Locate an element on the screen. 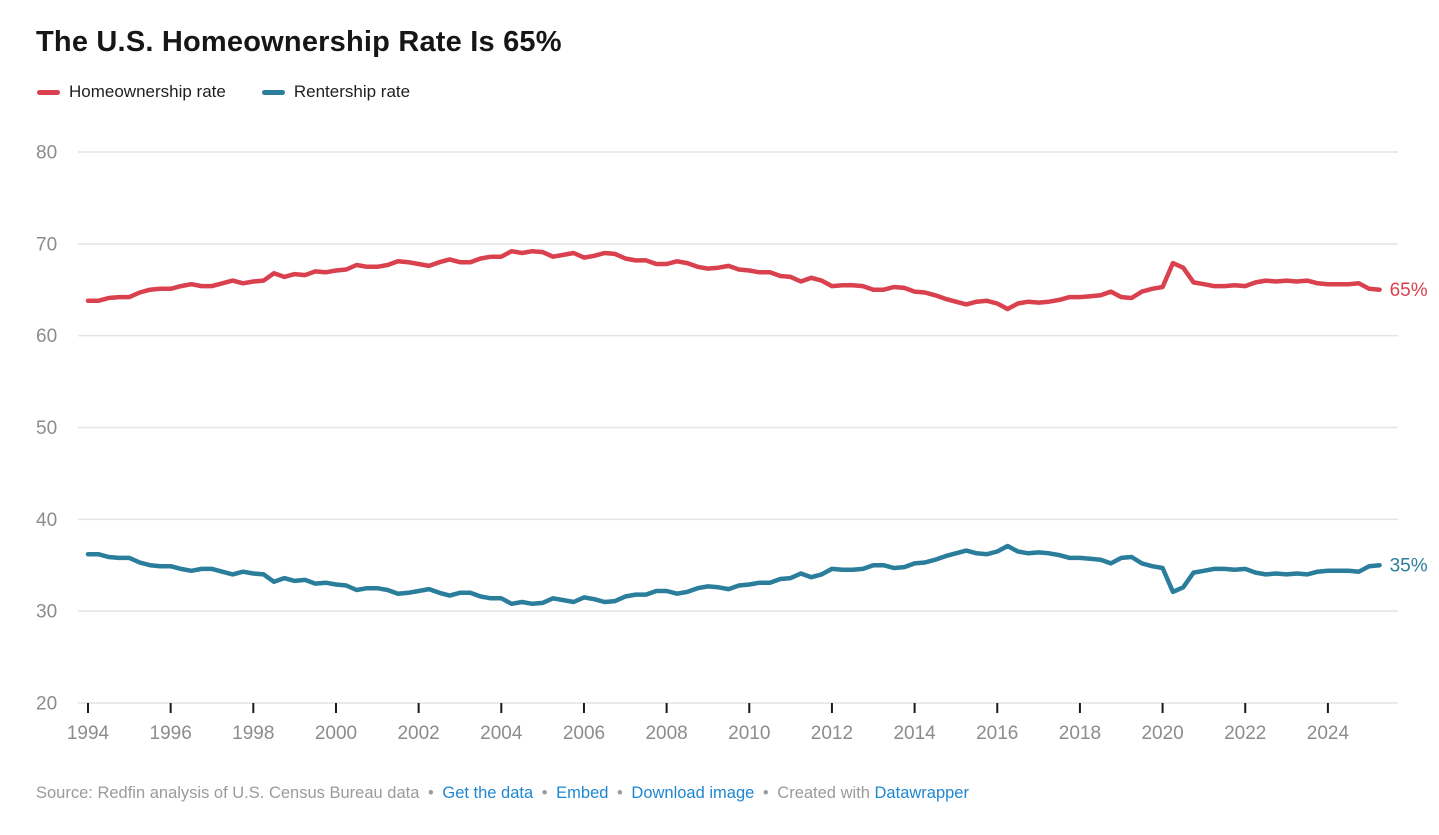 The height and width of the screenshot is (835, 1439). datawrapper-link: Datawrapper is located at coordinates (921, 793).